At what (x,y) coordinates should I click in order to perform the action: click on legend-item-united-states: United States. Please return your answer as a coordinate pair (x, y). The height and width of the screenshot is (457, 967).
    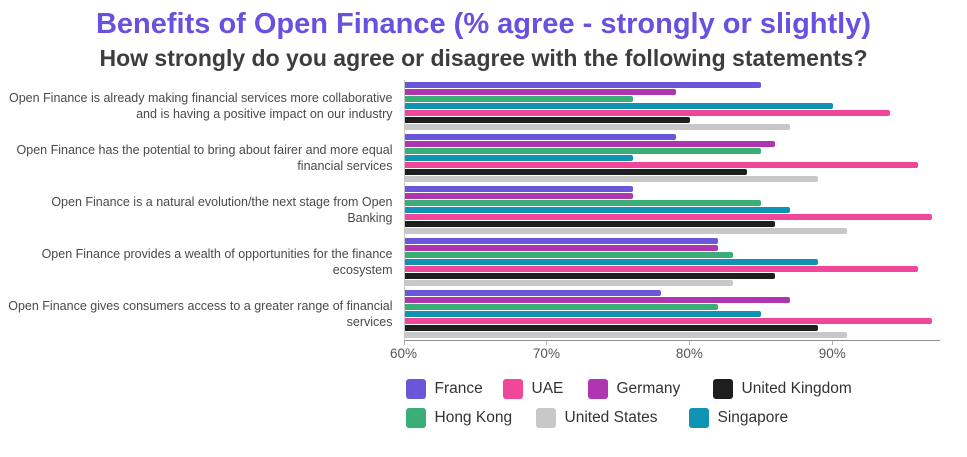
    Looking at the image, I should click on (612, 418).